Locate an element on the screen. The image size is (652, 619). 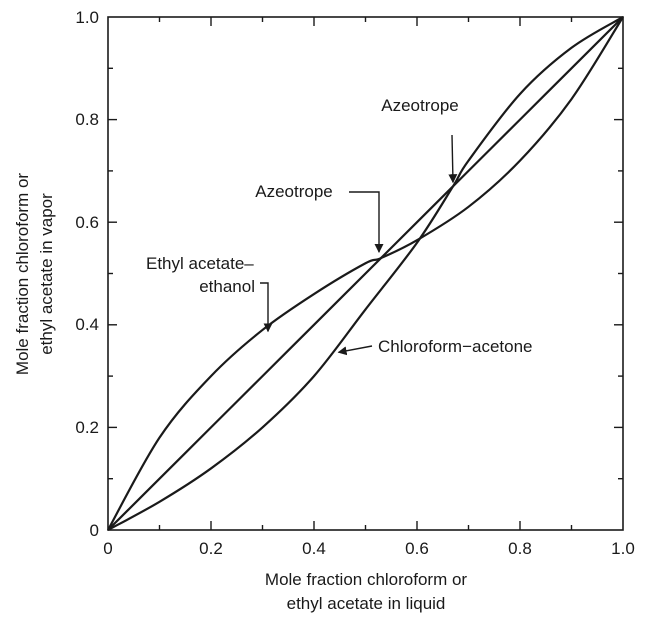
annotation-label-azeotrope-upper: Azeotrope is located at coordinates (420, 105).